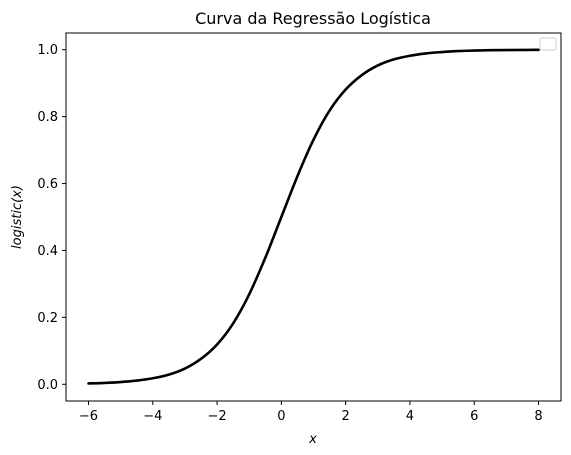 The image size is (571, 455). What do you see at coordinates (281, 416) in the screenshot?
I see `x-tick-label: 0` at bounding box center [281, 416].